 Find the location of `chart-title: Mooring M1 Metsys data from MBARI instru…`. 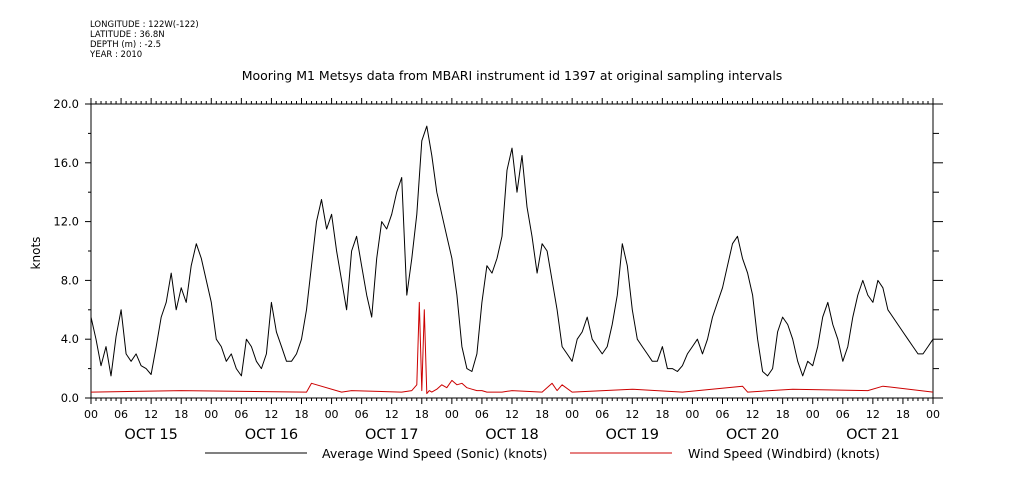

chart-title: Mooring M1 Metsys data from MBARI instru… is located at coordinates (512, 75).